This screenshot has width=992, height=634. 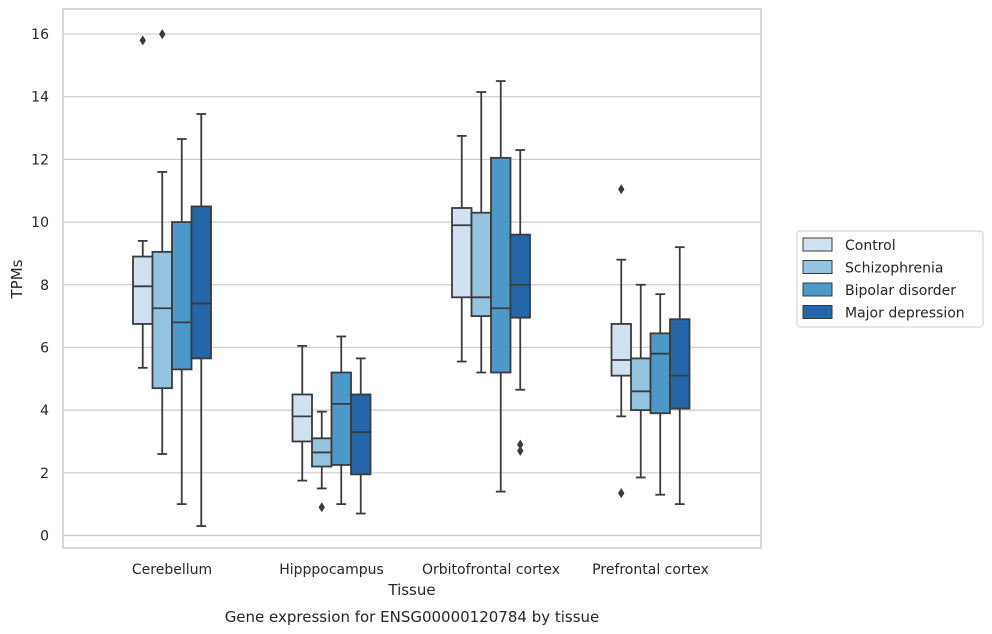 I want to click on legend-label-0: Control, so click(x=870, y=246).